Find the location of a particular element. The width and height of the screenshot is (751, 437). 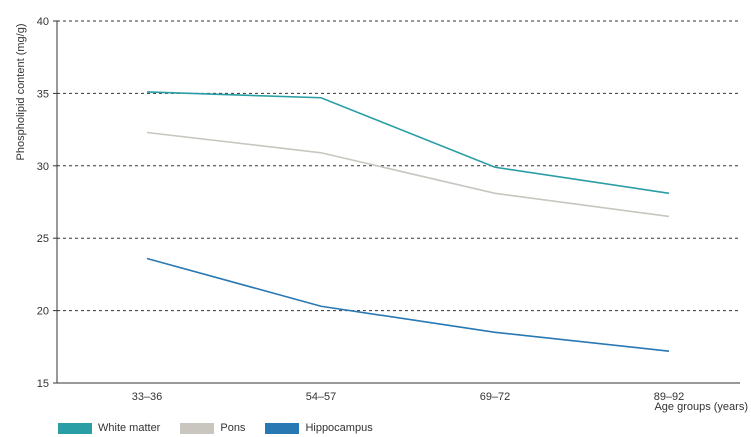

y-axis-ticks: 15 20 25 30 35 40 is located at coordinates (47, 203).